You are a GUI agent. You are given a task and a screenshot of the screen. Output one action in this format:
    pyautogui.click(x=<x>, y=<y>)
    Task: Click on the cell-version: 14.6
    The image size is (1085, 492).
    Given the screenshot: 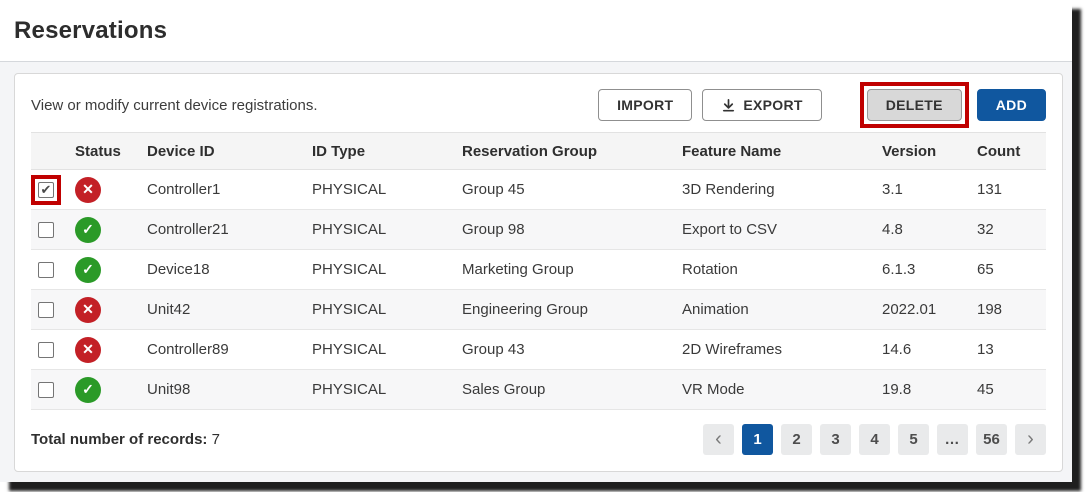 What is the action you would take?
    pyautogui.click(x=921, y=349)
    